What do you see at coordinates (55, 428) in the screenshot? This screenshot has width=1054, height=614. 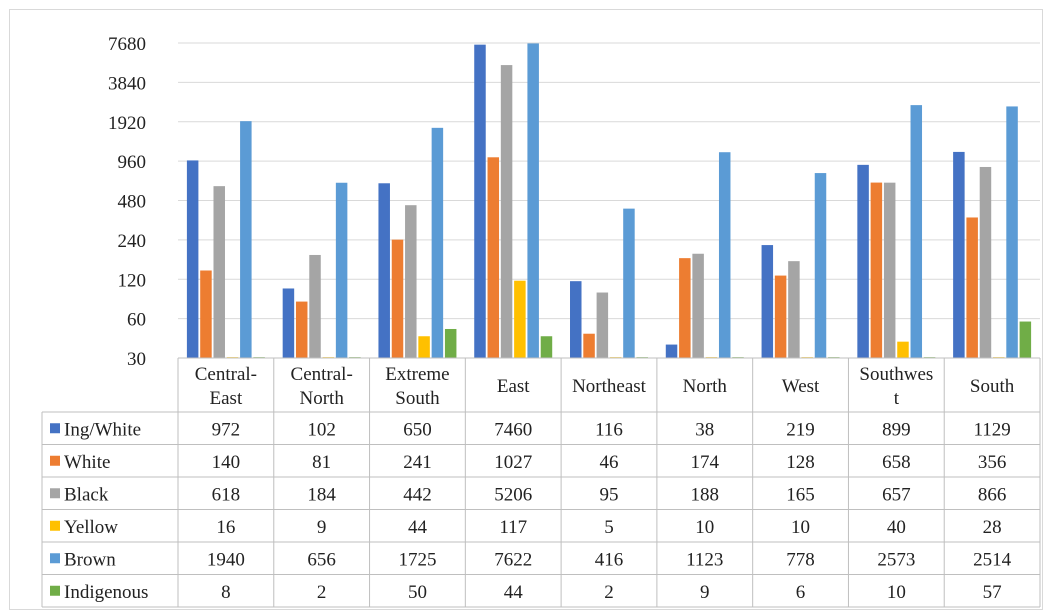 I see `legend-key-ing-white` at bounding box center [55, 428].